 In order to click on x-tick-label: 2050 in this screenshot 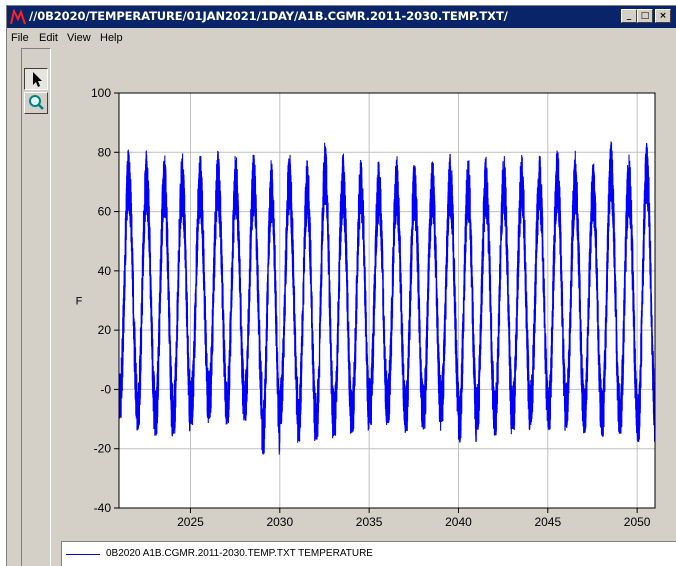, I will do `click(637, 522)`.